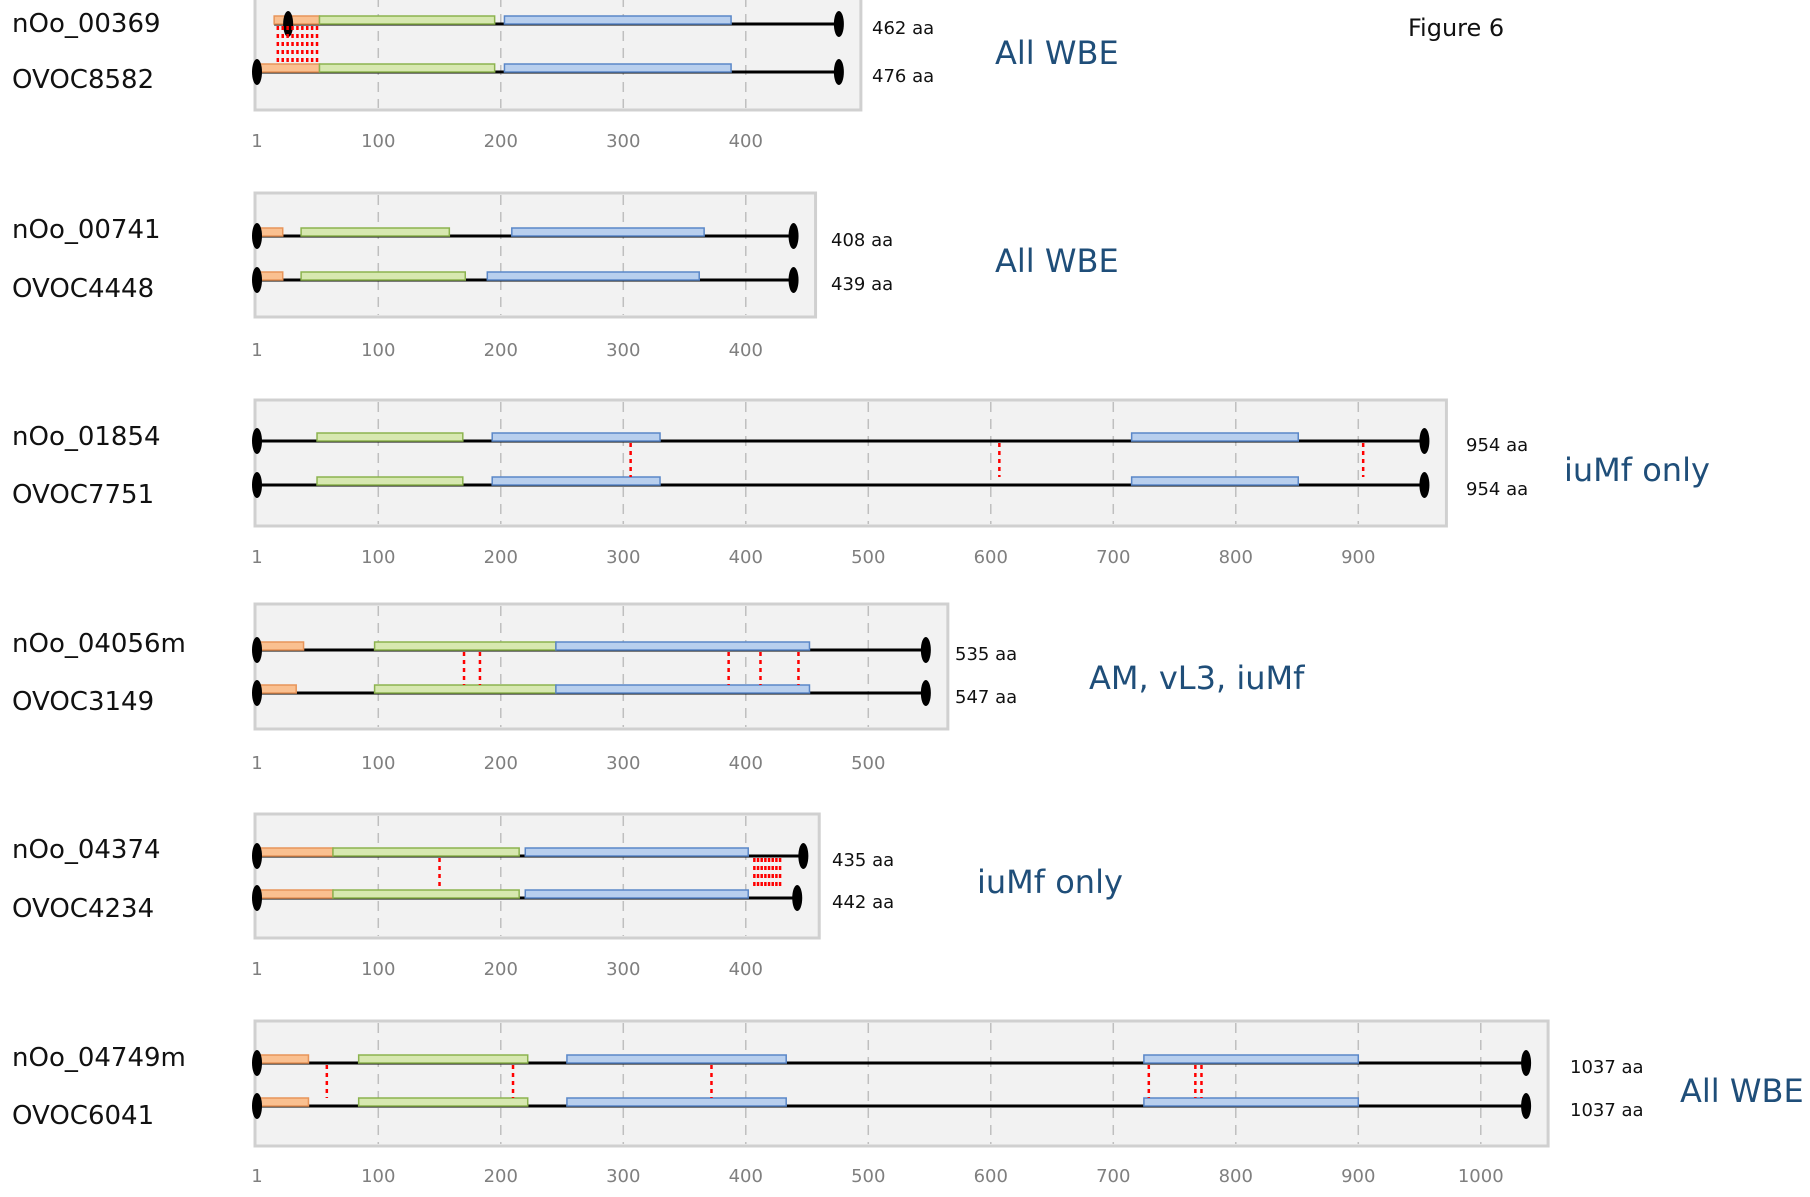 The image size is (1810, 1197). Describe the element at coordinates (863, 860) in the screenshot. I see `protein-length: 435 aa` at that location.